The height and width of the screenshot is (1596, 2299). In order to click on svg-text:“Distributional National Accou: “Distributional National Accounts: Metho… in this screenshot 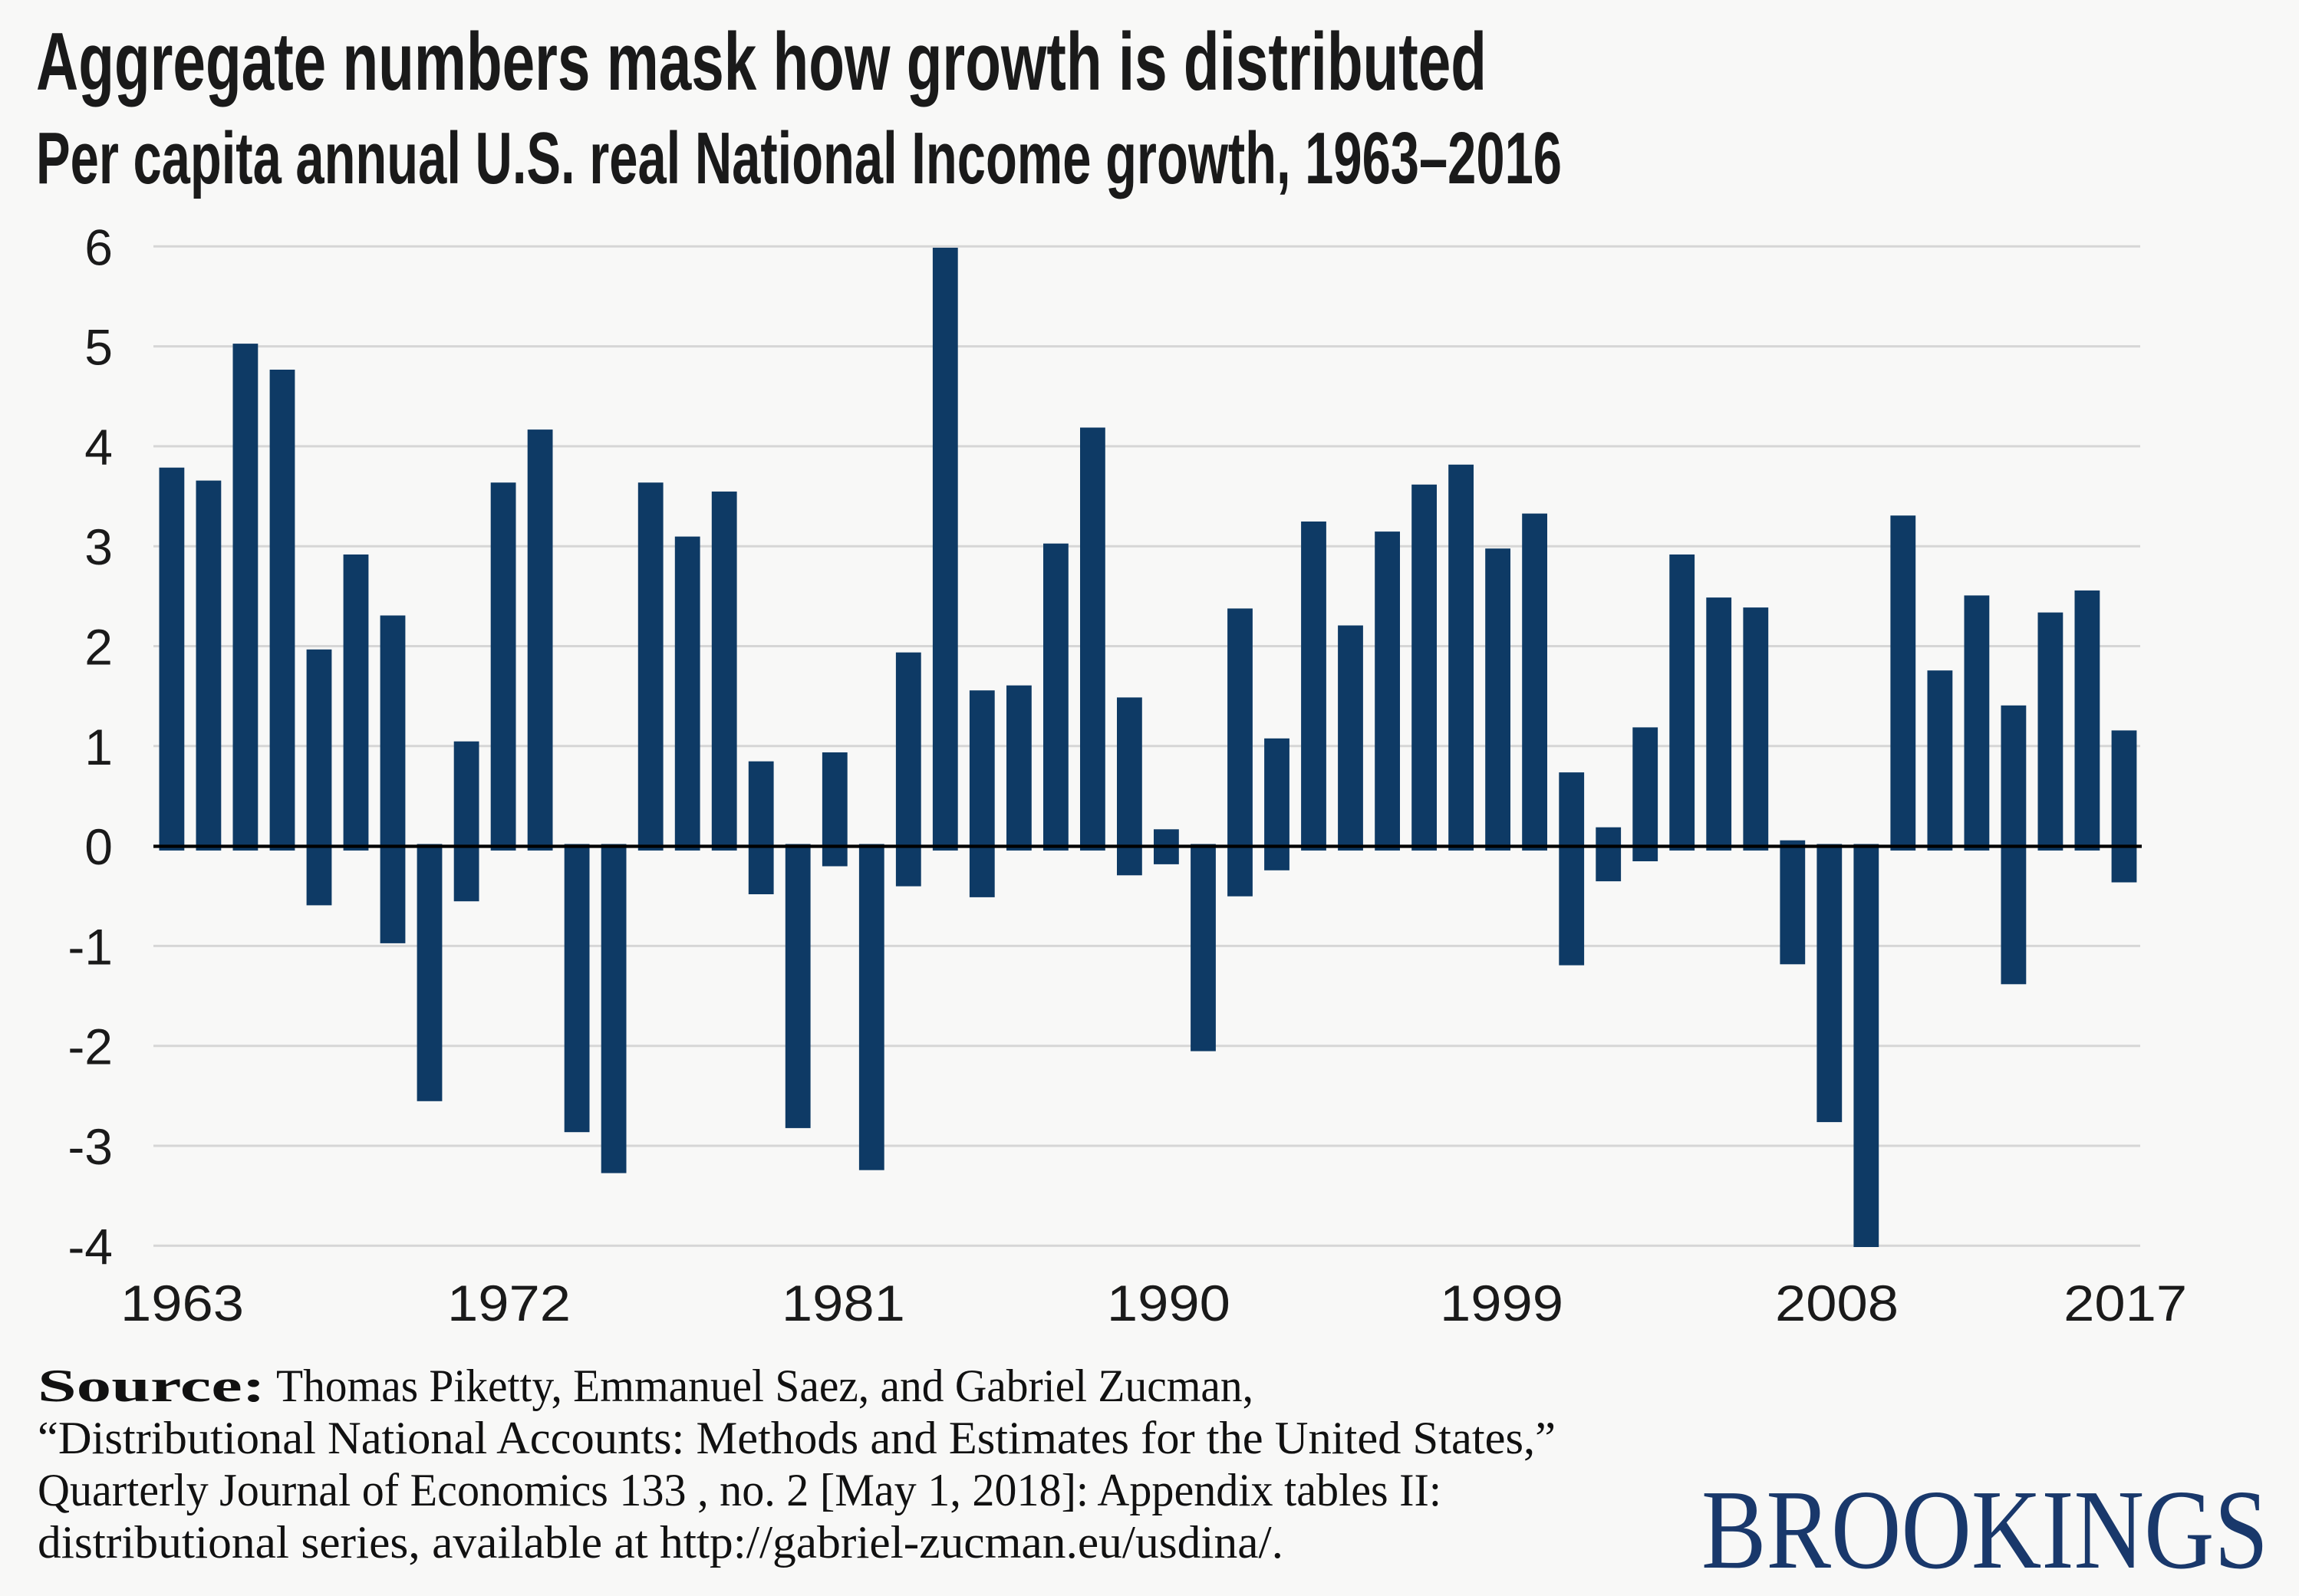, I will do `click(797, 1438)`.